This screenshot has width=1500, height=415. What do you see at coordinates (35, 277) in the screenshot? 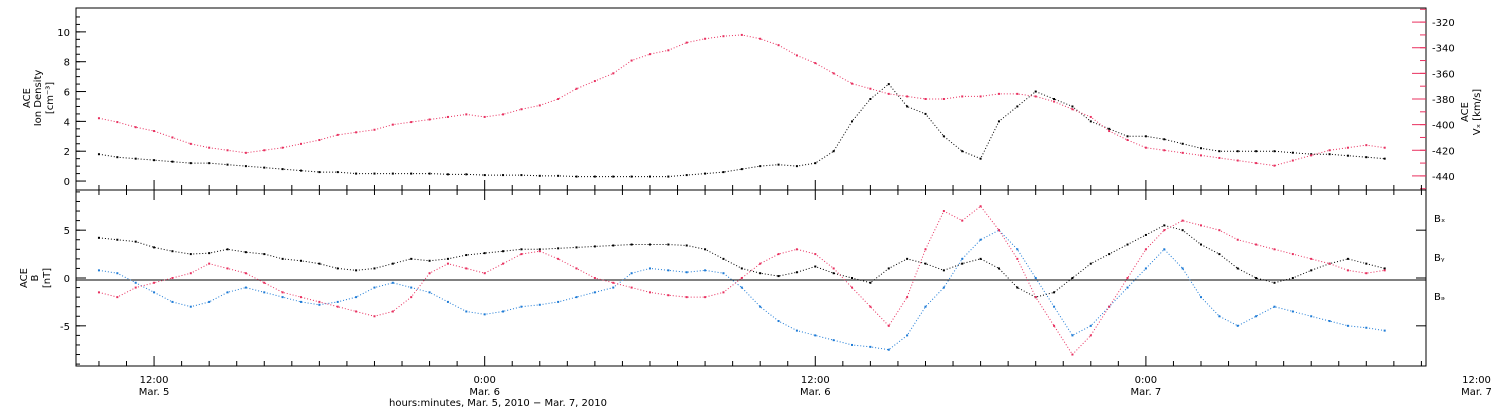
I see `bottom-left-ylabel-line2: B` at bounding box center [35, 277].